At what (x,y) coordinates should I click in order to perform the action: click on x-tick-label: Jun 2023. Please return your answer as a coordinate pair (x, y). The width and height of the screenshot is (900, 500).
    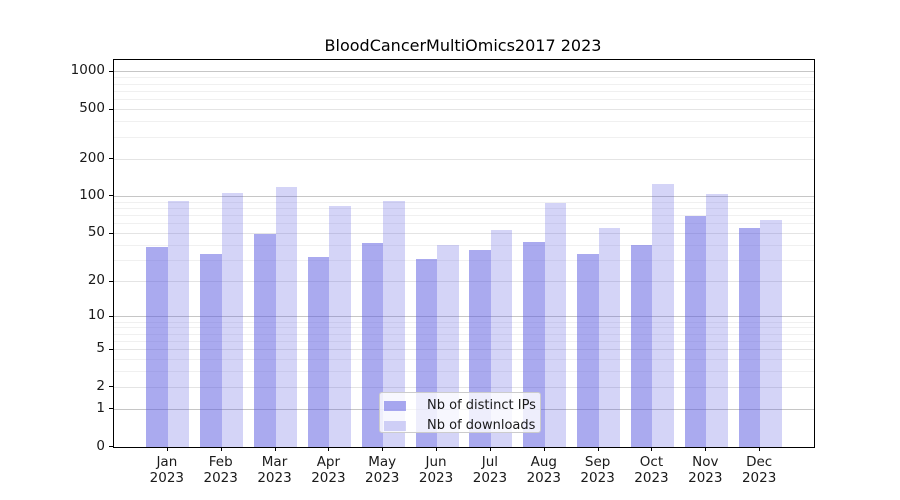
    Looking at the image, I should click on (436, 470).